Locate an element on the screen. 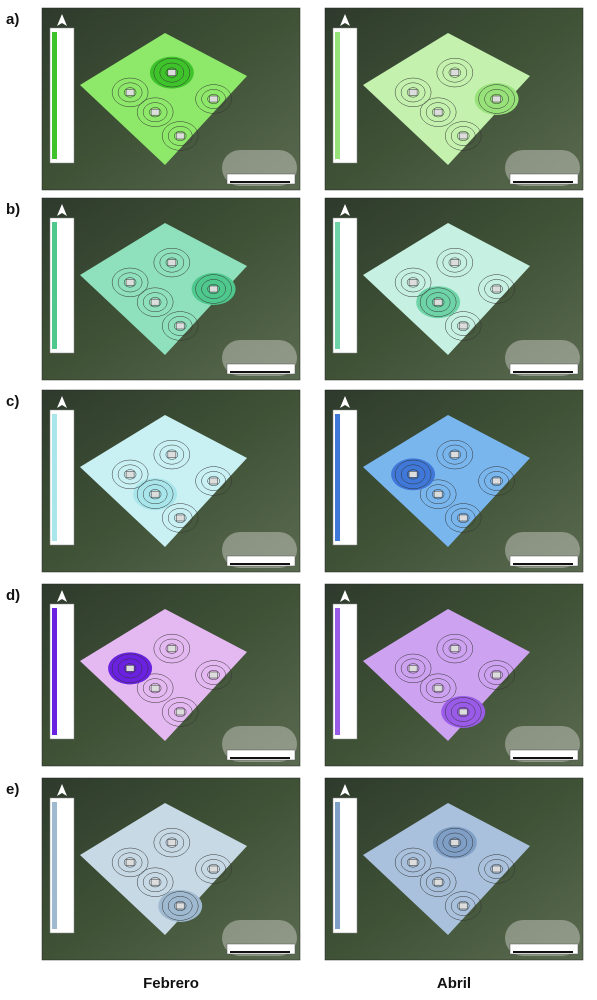 The height and width of the screenshot is (1000, 597). row-label: e) is located at coordinates (12, 789).